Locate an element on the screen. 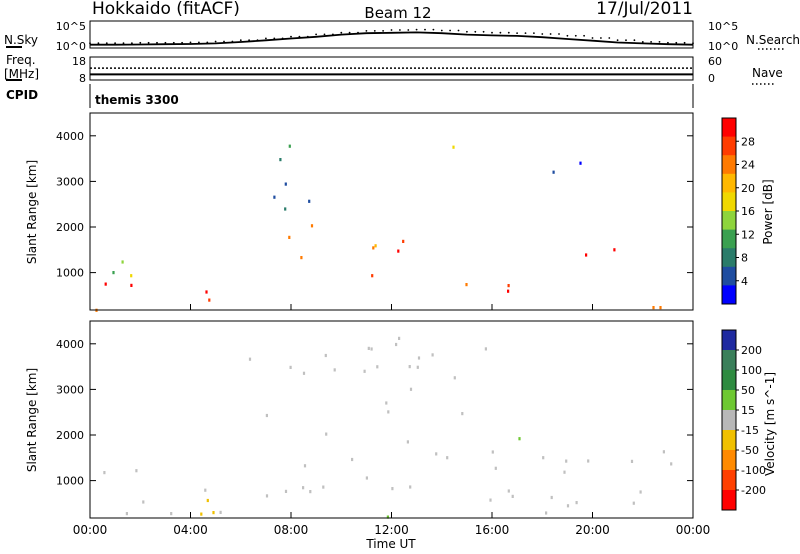 This screenshot has width=800, height=554. date-title: 17/Jul/2011 is located at coordinates (644, 9).